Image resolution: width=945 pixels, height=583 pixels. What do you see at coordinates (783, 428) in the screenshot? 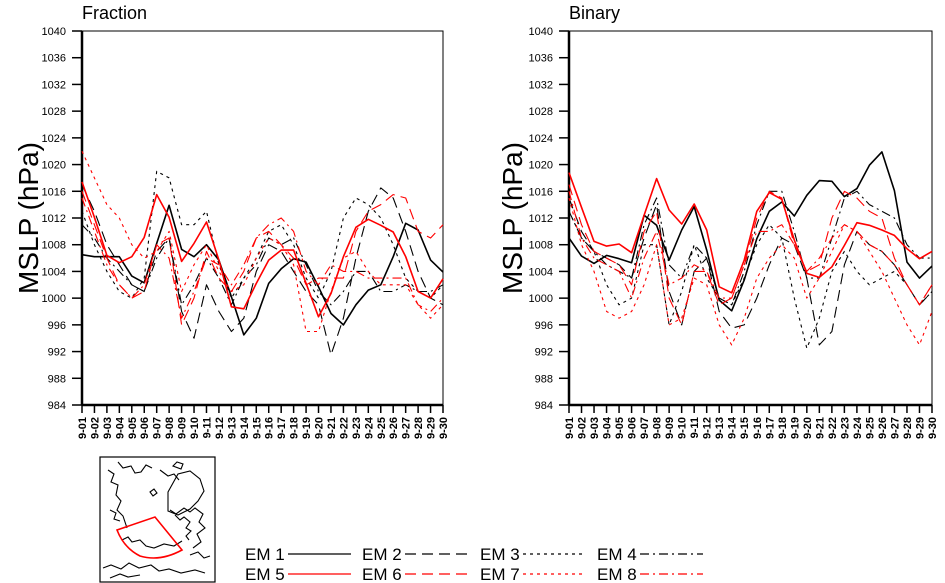
I see `x-tick-label: 9-18` at bounding box center [783, 428].